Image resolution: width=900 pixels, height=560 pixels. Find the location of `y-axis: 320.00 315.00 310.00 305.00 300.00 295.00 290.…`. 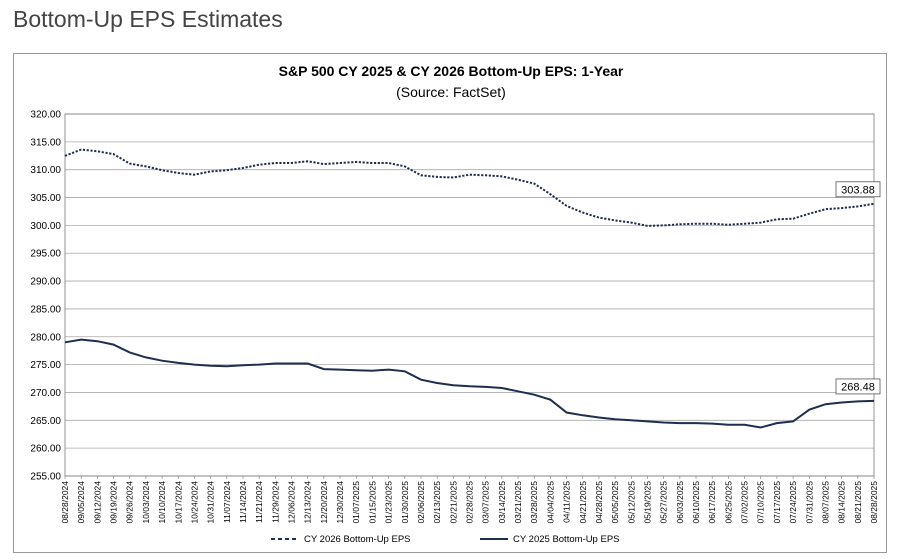

y-axis: 320.00 315.00 310.00 305.00 300.00 295.00 290.… is located at coordinates (45, 296).